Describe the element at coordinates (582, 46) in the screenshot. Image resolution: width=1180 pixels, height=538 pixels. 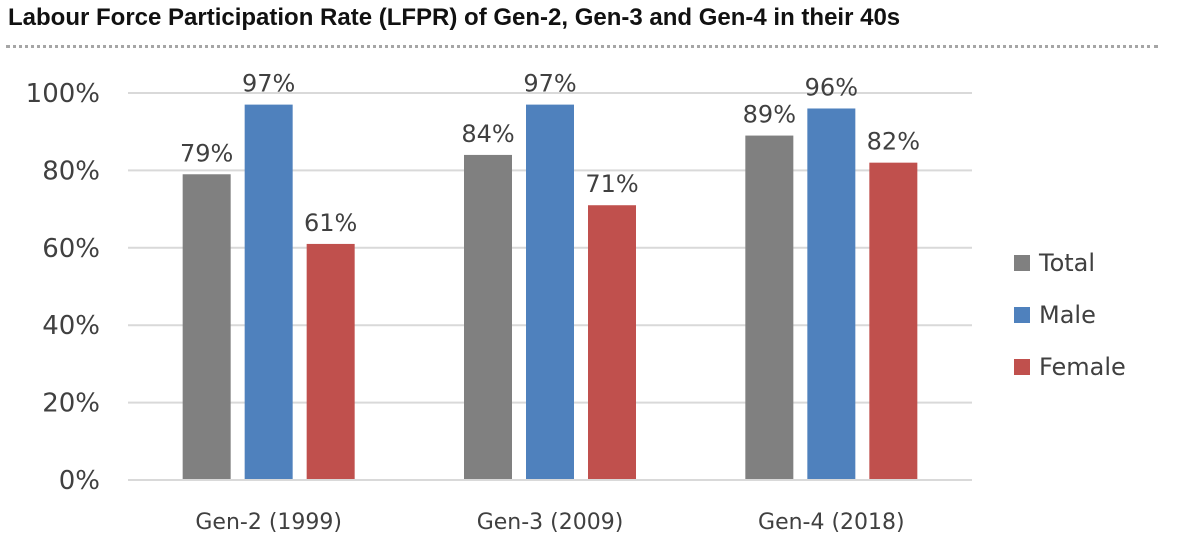
I see `title-divider` at that location.